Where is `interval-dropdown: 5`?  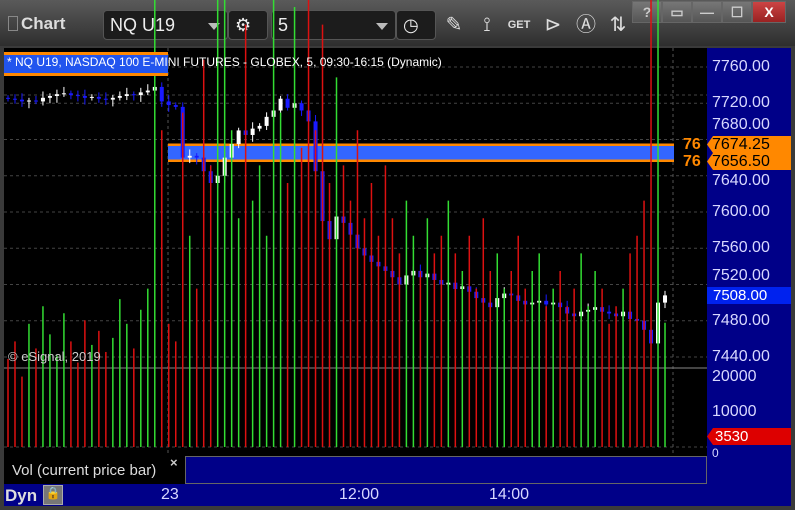 interval-dropdown: 5 is located at coordinates (333, 25).